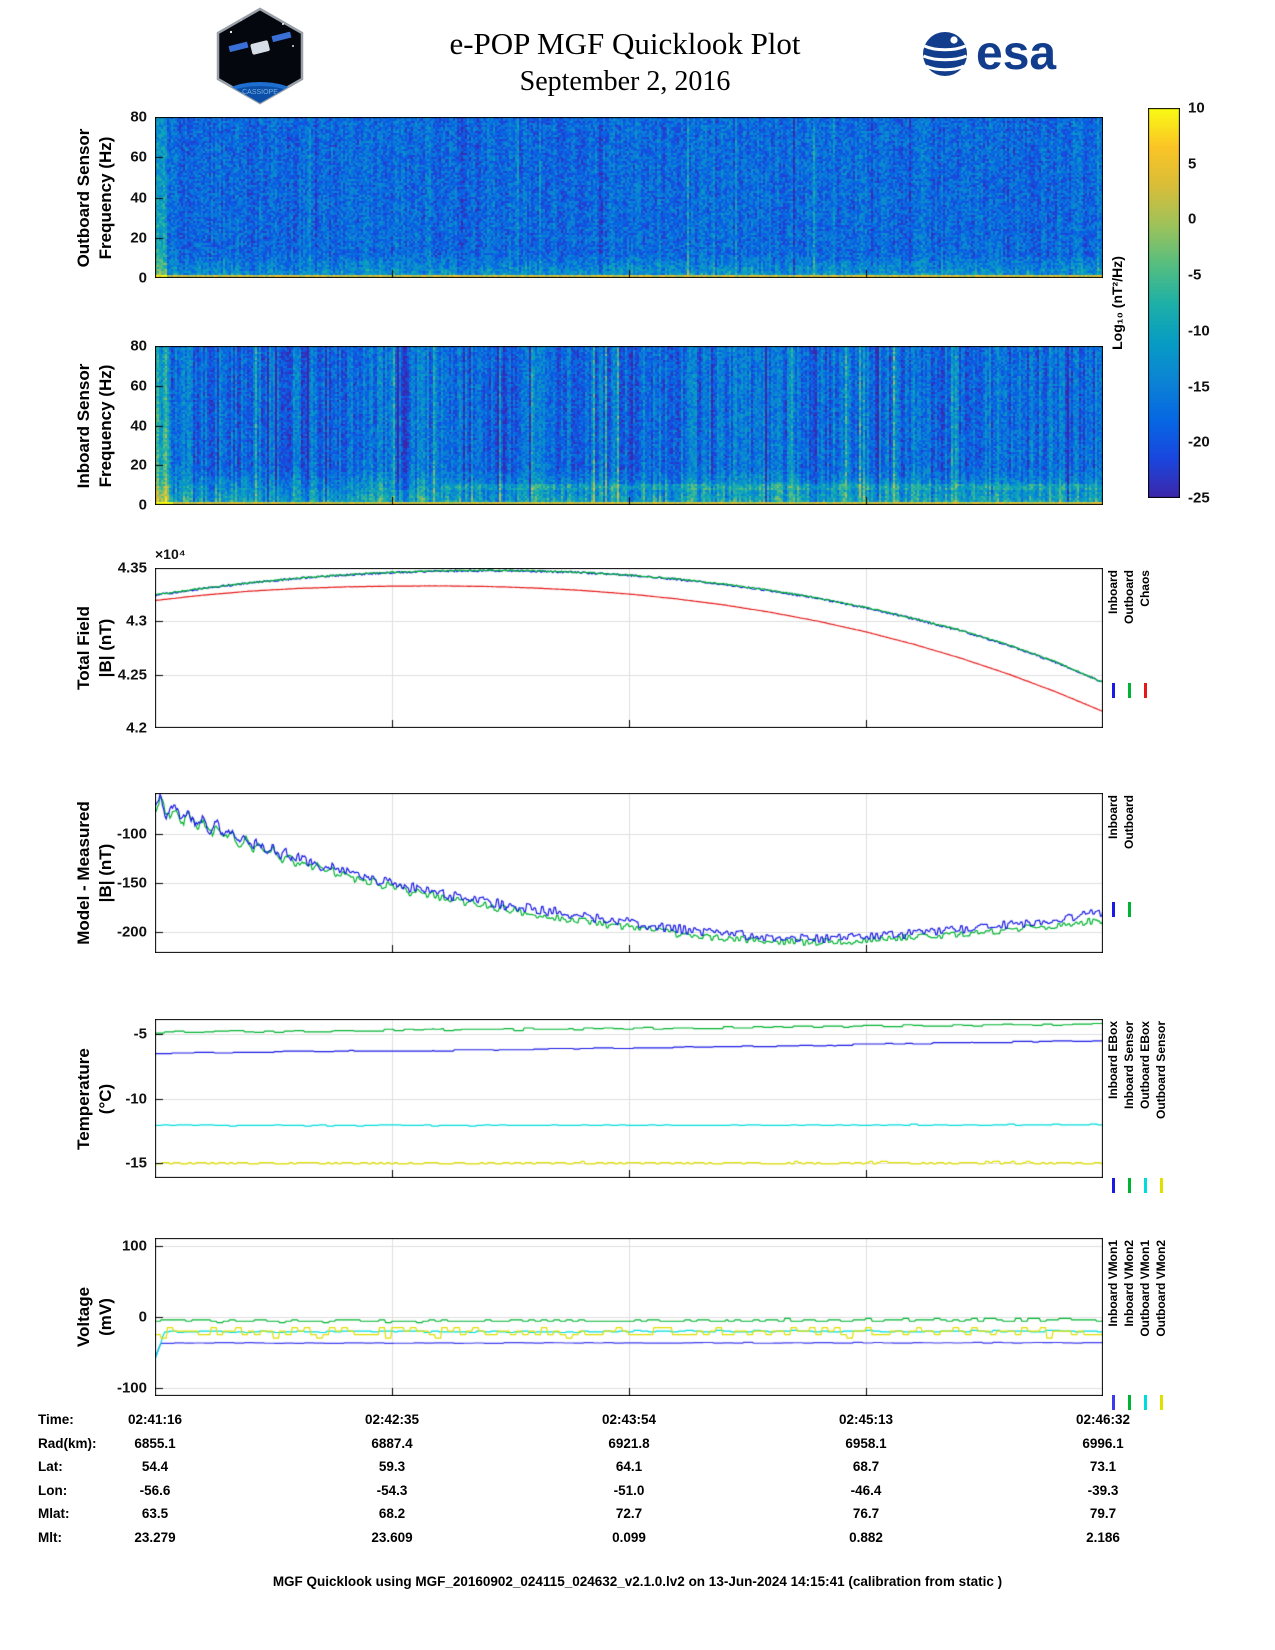 The width and height of the screenshot is (1275, 1650). I want to click on table-cell: 0.099, so click(629, 1537).